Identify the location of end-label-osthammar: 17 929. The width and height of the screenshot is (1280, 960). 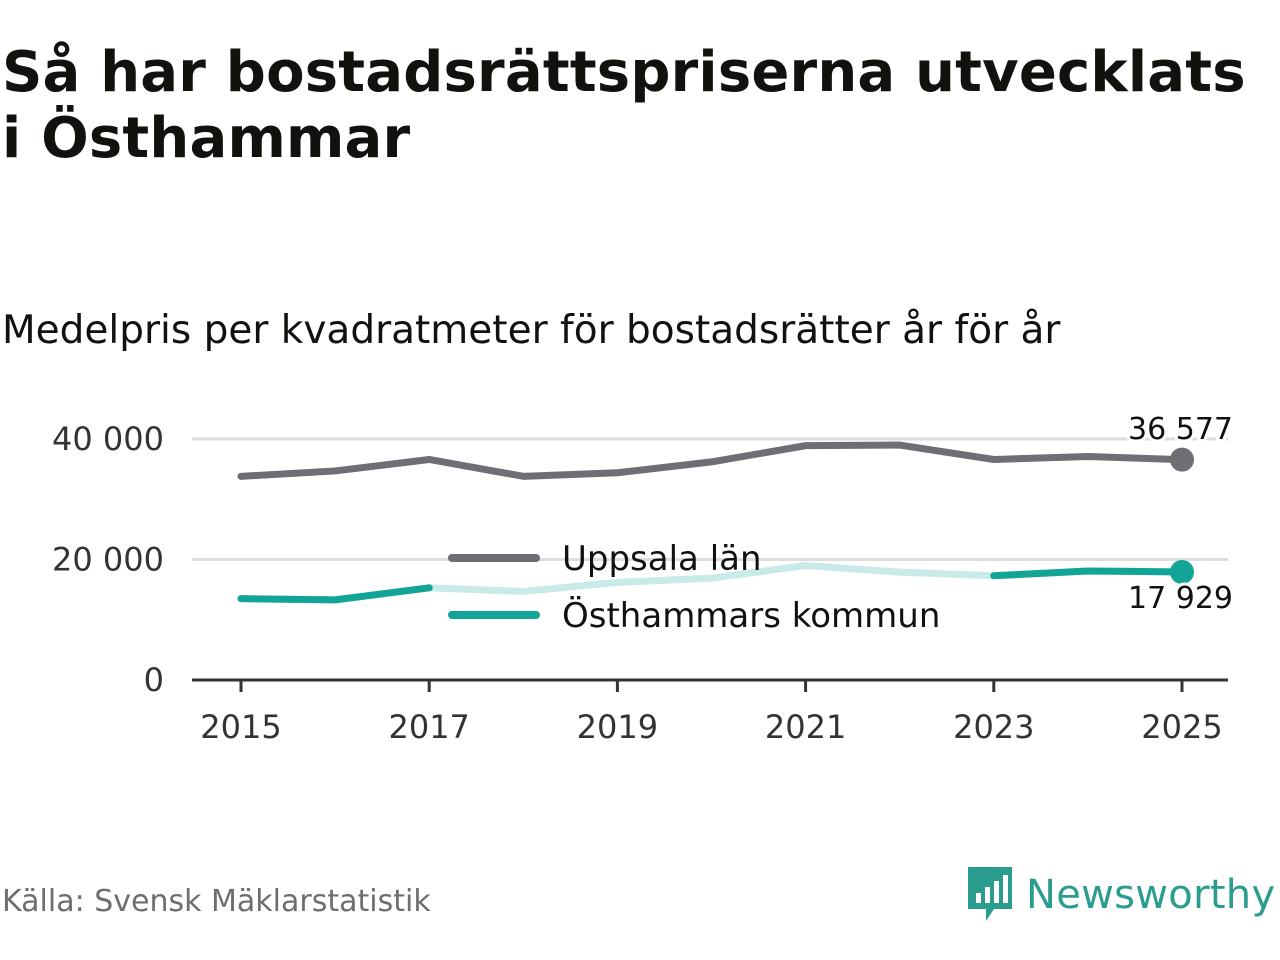
(1180, 598).